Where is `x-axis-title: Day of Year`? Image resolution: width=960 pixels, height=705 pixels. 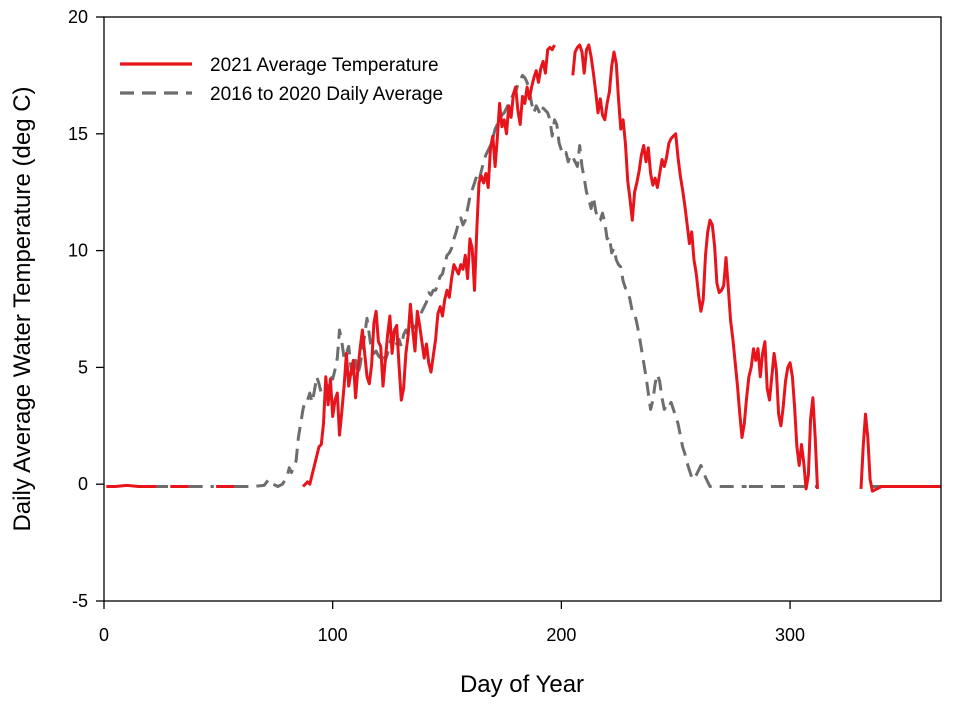 x-axis-title: Day of Year is located at coordinates (522, 684).